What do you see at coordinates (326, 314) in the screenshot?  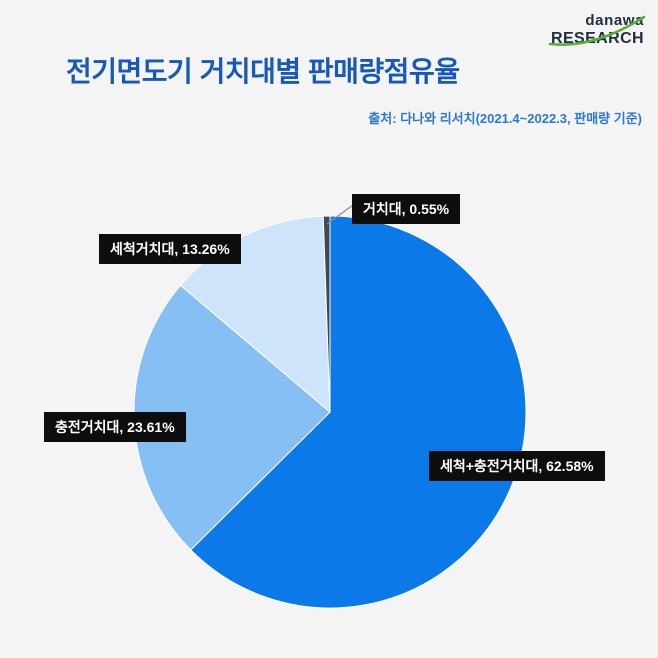 I see `pie-slice-geochidae` at bounding box center [326, 314].